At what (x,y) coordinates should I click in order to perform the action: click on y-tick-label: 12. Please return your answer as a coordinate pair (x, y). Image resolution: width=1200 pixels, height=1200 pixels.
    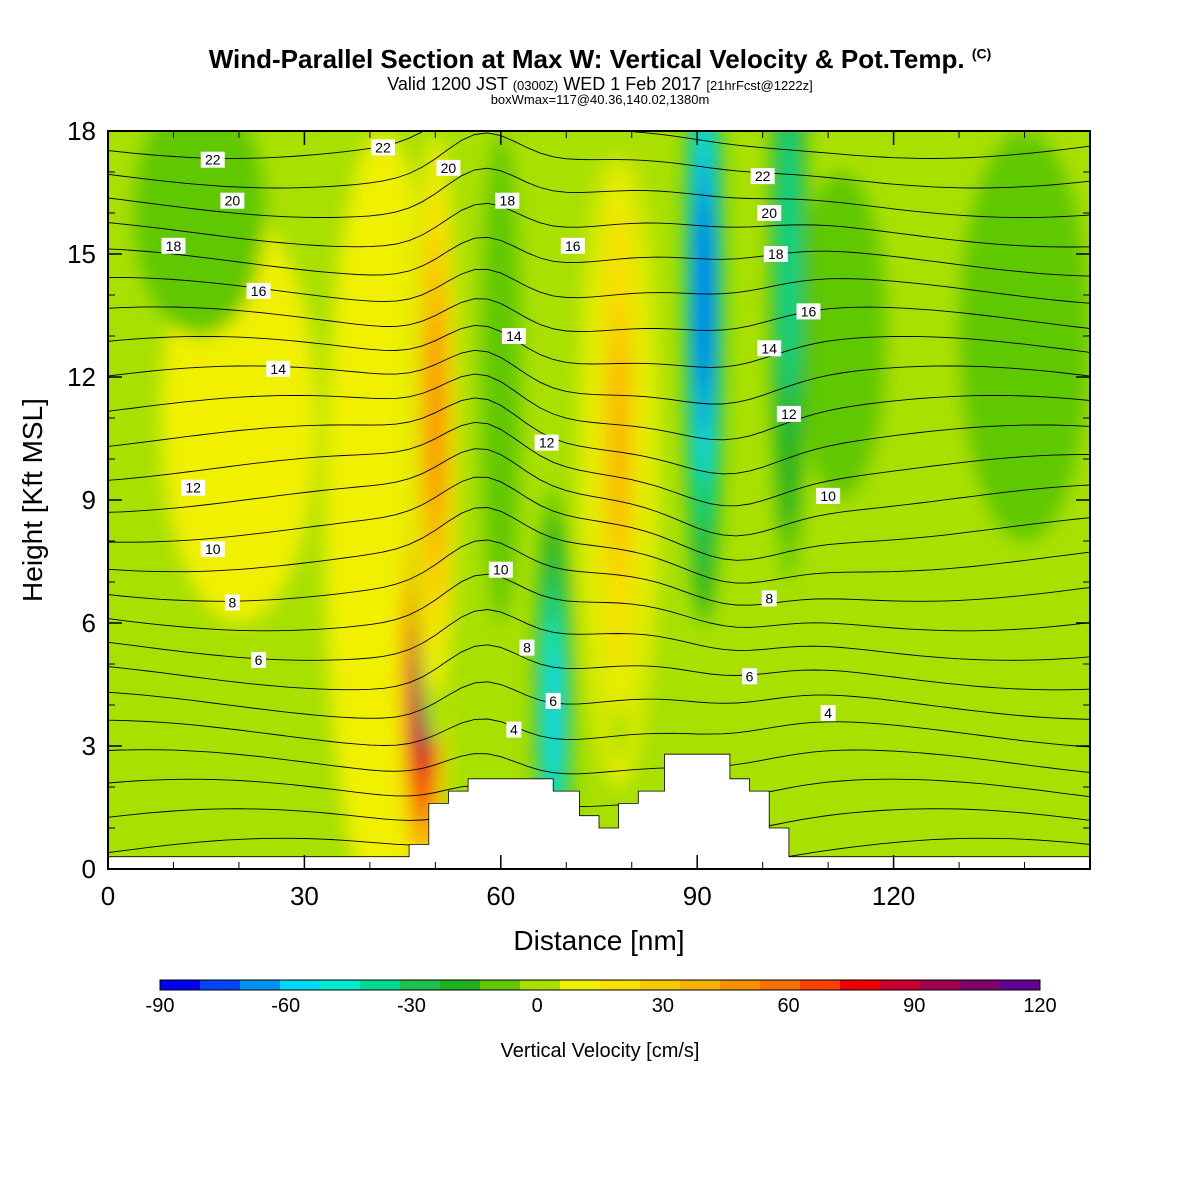
    Looking at the image, I should click on (81, 377).